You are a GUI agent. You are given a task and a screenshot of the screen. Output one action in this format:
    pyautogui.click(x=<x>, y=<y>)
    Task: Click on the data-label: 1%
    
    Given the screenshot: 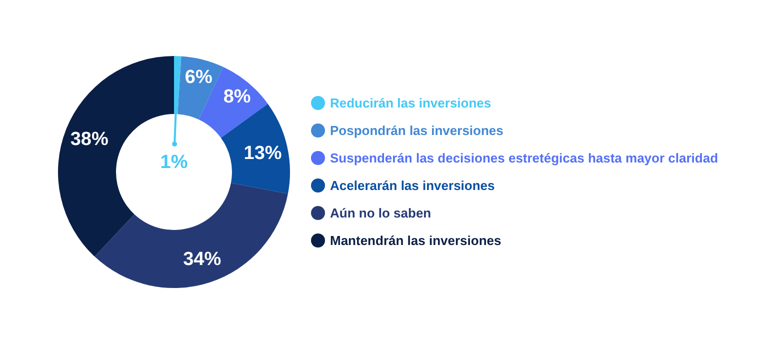 What is the action you would take?
    pyautogui.click(x=174, y=162)
    